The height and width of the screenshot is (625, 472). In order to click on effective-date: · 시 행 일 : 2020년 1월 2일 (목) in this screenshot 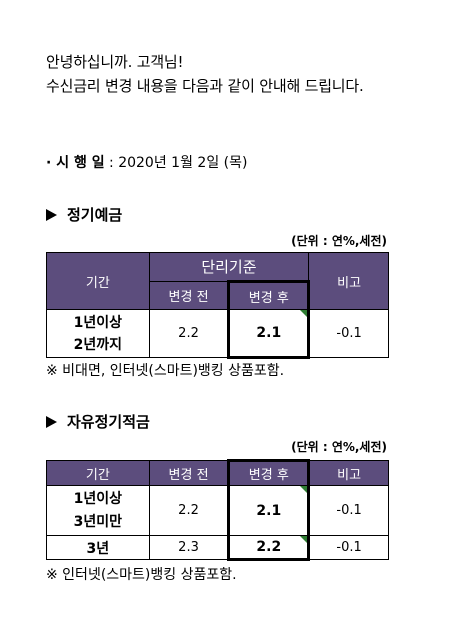, I will do `click(146, 162)`.